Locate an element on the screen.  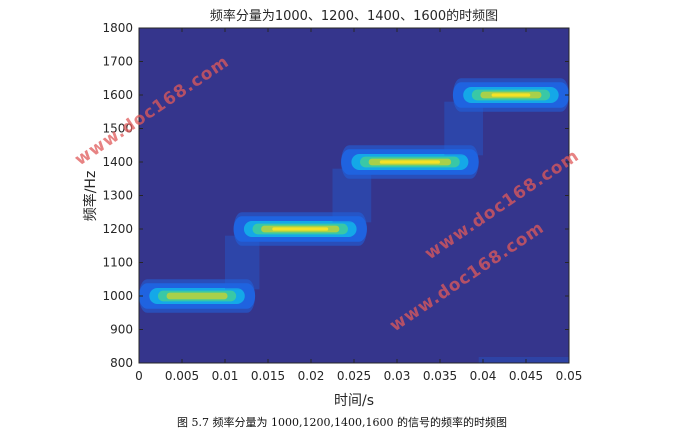
x-tick-label: 0 is located at coordinates (139, 376).